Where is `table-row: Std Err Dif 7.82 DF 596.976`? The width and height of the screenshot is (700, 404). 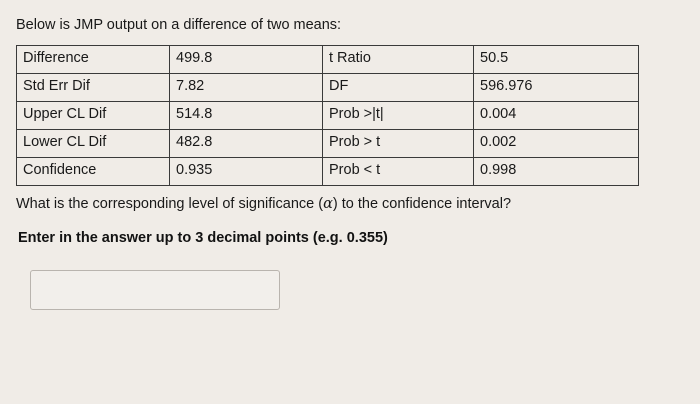 table-row: Std Err Dif 7.82 DF 596.976 is located at coordinates (327, 87).